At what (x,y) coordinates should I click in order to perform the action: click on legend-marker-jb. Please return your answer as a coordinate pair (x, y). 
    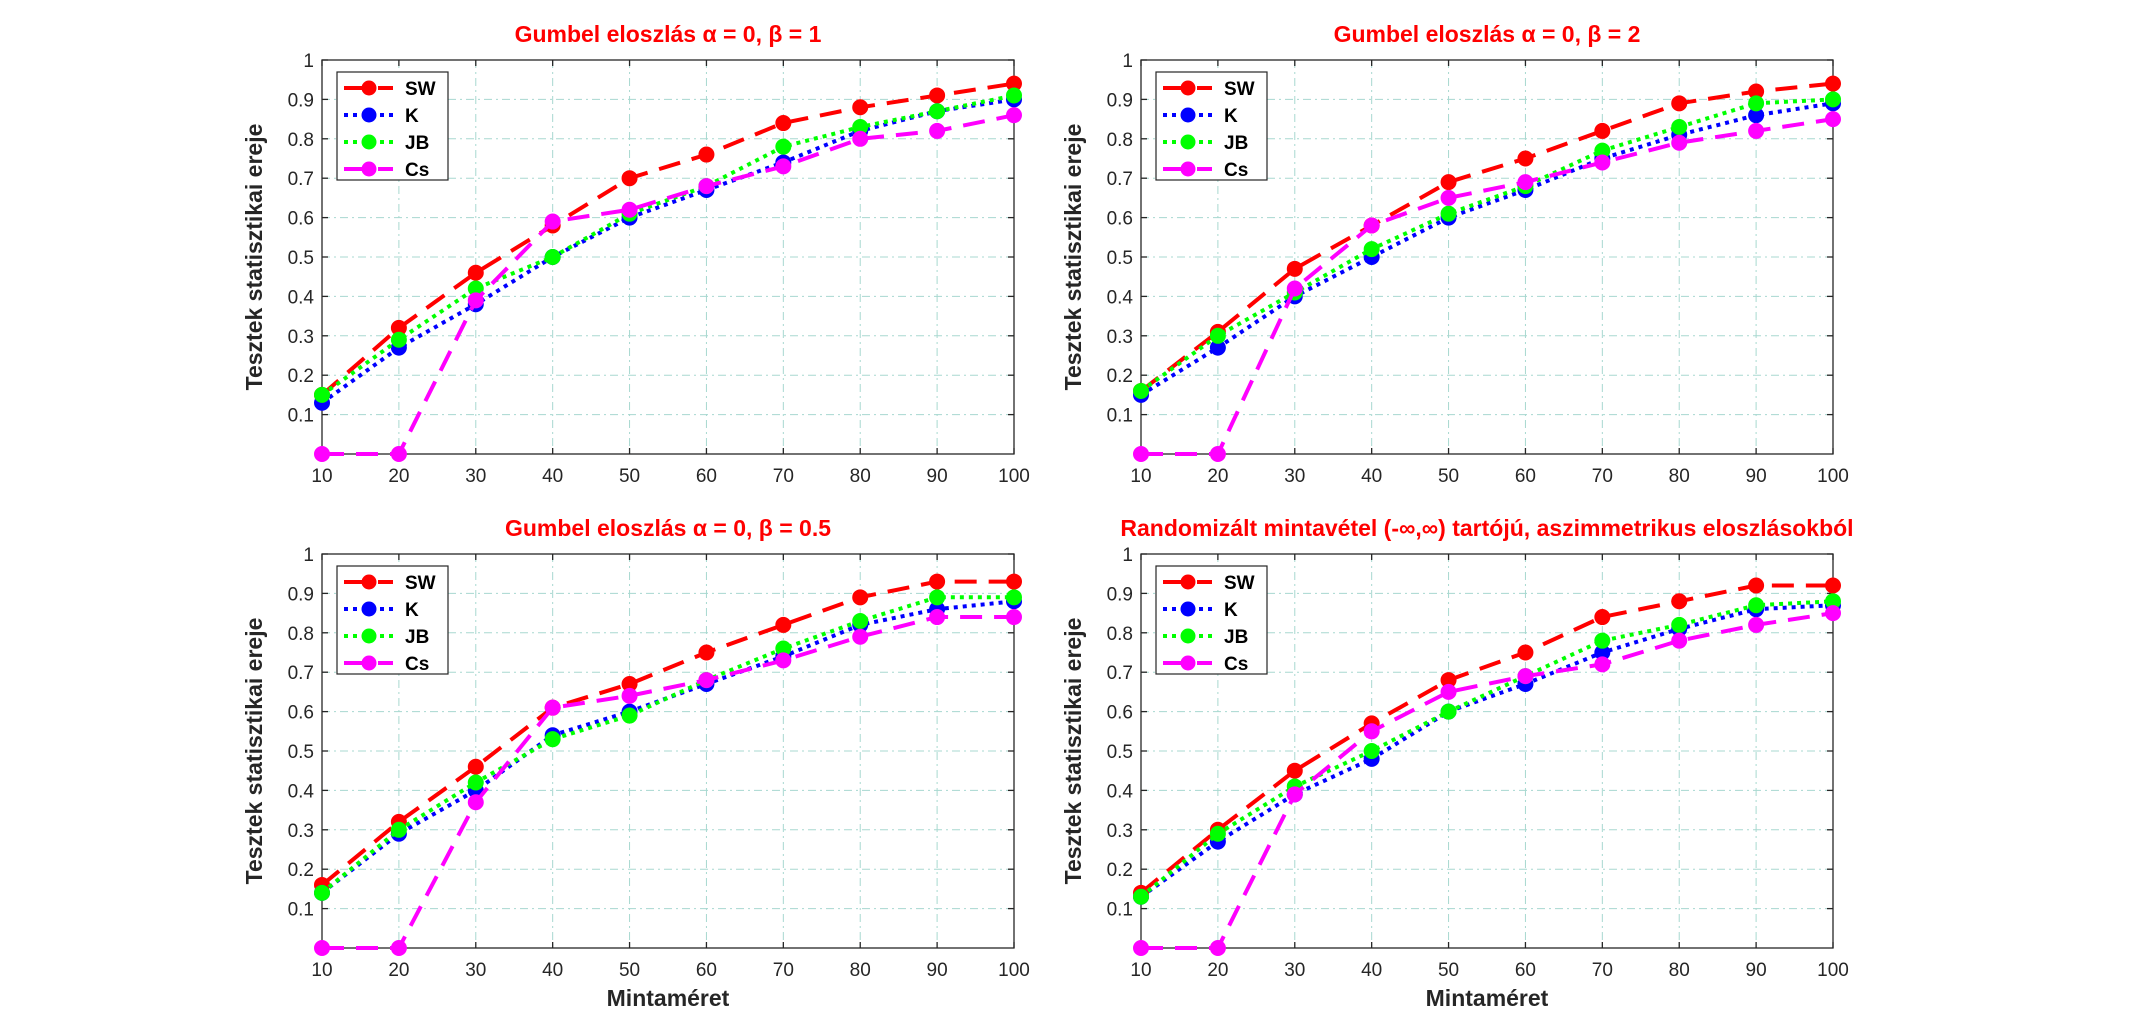
    Looking at the image, I should click on (1188, 636).